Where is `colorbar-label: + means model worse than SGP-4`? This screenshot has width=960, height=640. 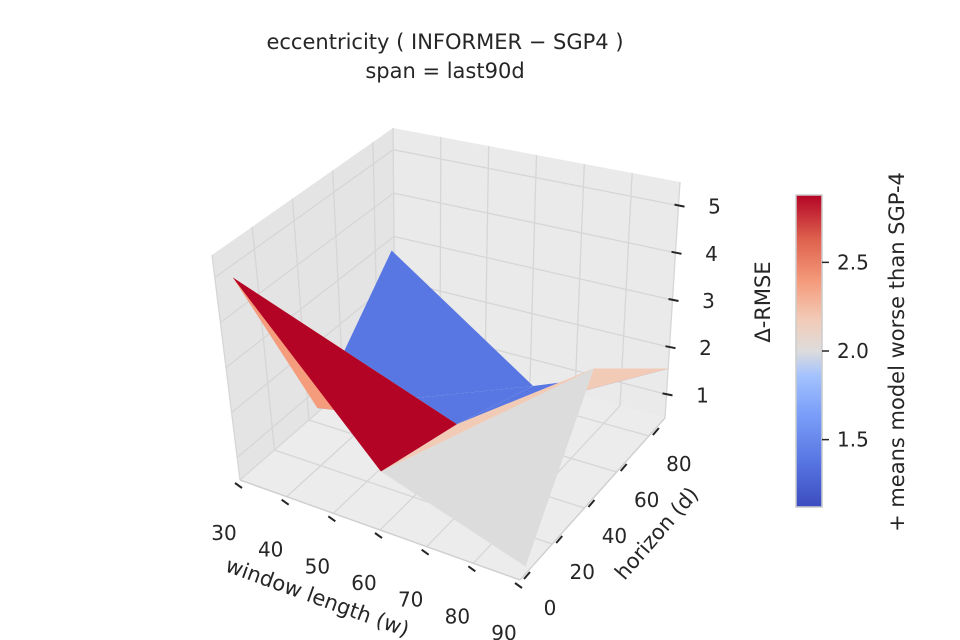 colorbar-label: + means model worse than SGP-4 is located at coordinates (897, 352).